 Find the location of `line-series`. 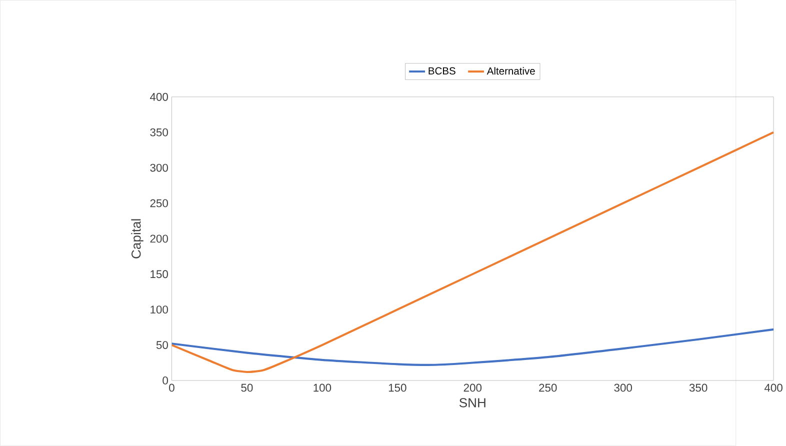

line-series is located at coordinates (473, 347).